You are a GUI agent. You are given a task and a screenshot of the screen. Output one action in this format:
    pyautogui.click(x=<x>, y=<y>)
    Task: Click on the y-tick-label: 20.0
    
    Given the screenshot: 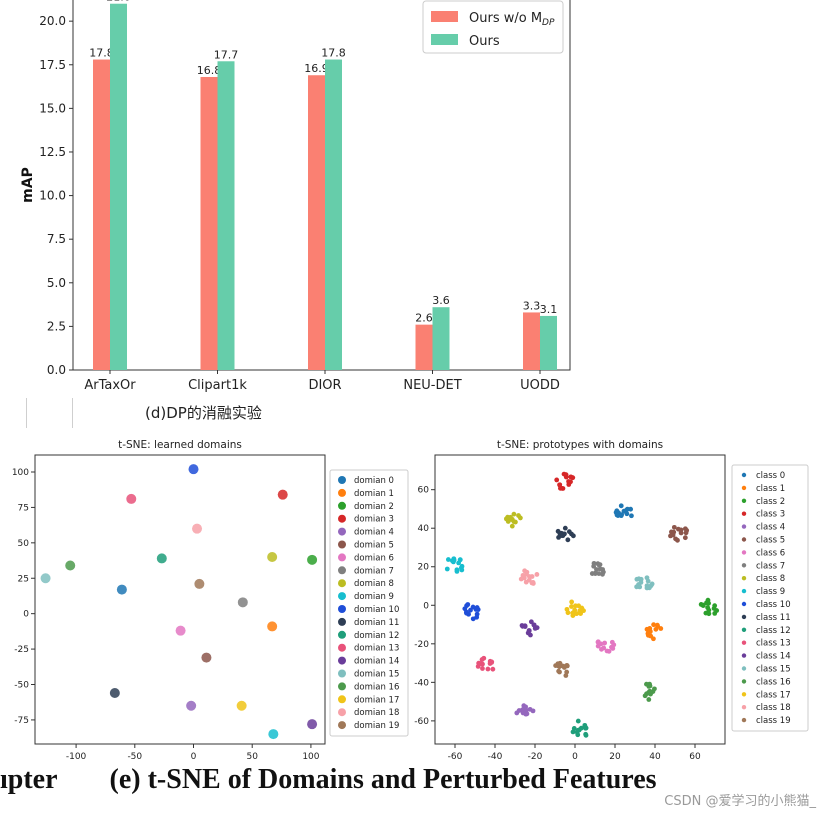 What is the action you would take?
    pyautogui.click(x=52, y=21)
    